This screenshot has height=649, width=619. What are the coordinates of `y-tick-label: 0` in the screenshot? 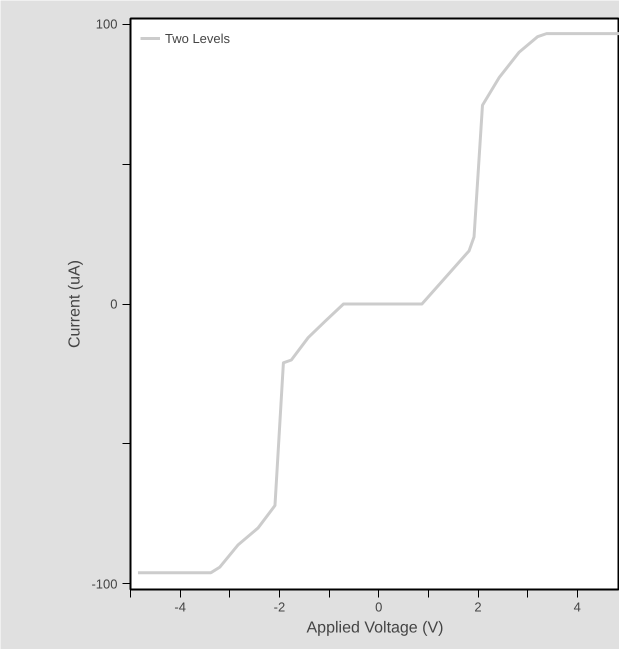 It's located at (114, 304).